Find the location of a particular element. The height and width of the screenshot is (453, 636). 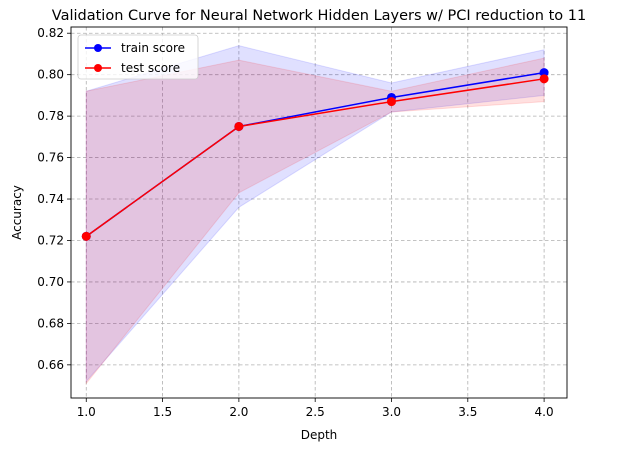

legend-label-0: train score is located at coordinates (153, 48).